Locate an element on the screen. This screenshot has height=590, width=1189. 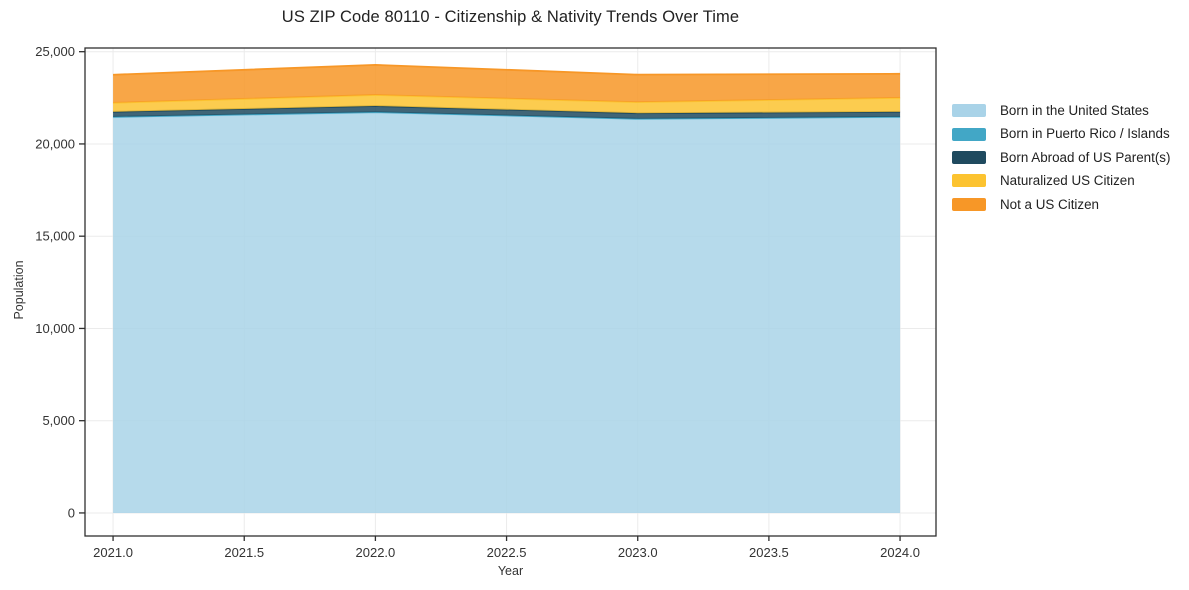
x-axis-label: Year is located at coordinates (510, 571).